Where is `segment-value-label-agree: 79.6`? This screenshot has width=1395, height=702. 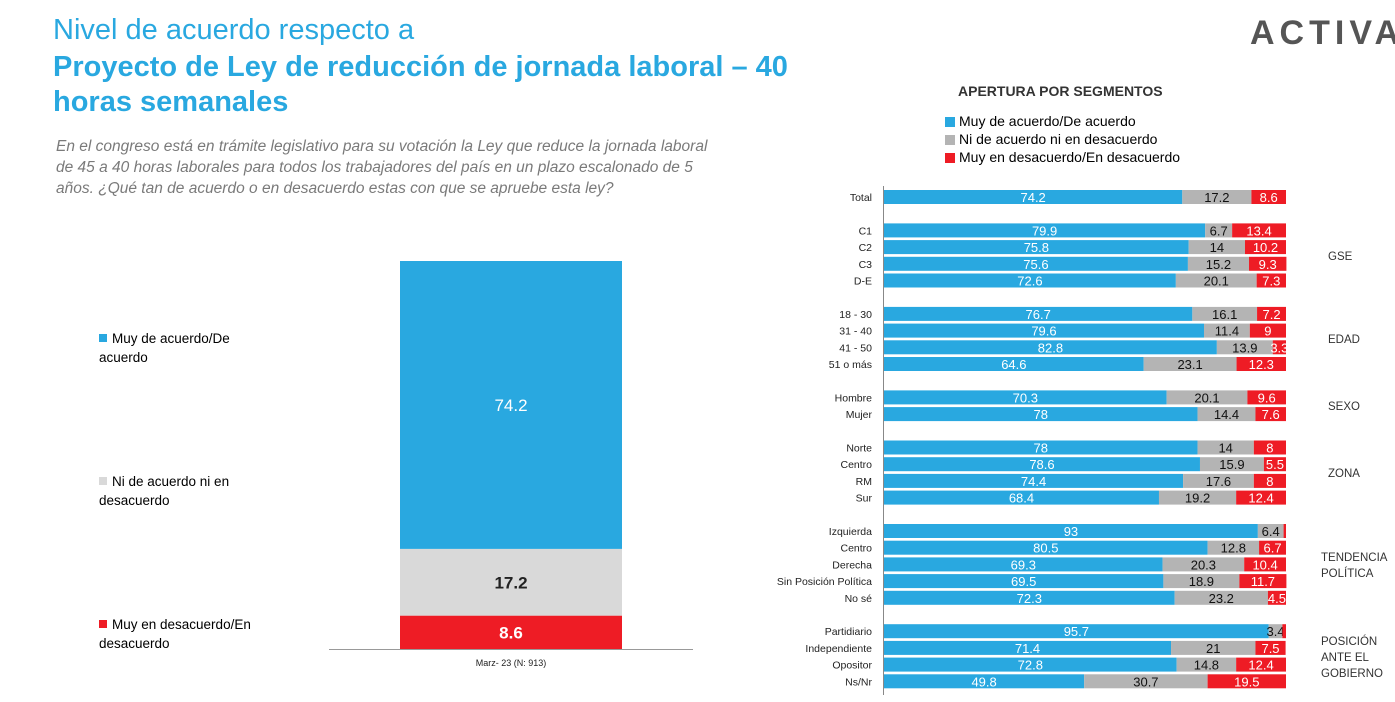 segment-value-label-agree: 79.6 is located at coordinates (1043, 331).